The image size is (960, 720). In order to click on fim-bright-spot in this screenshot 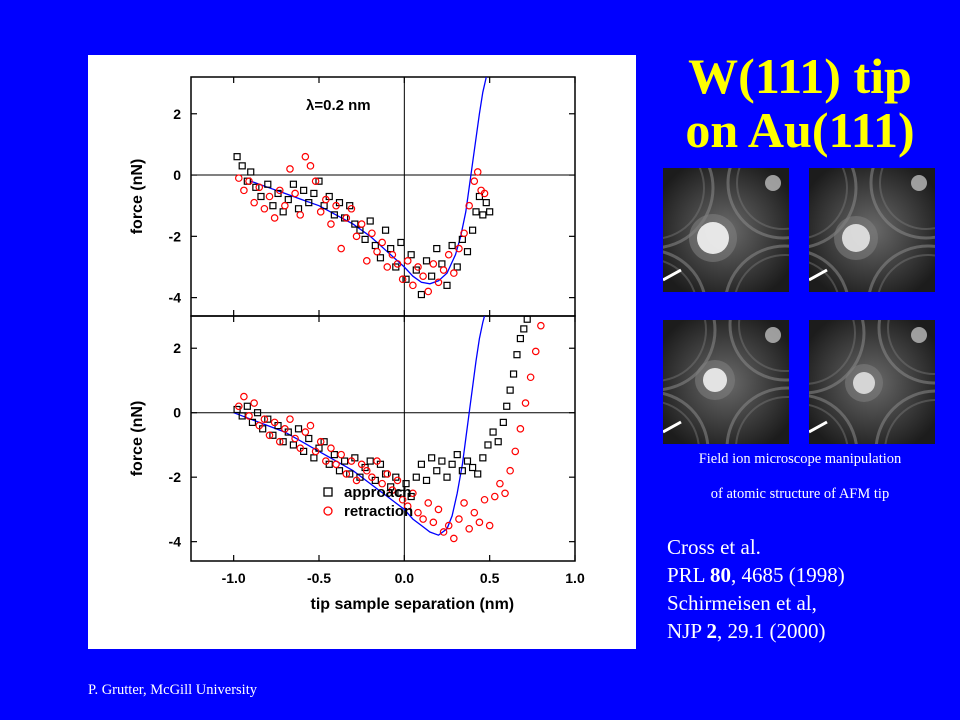, I will do `click(864, 383)`.